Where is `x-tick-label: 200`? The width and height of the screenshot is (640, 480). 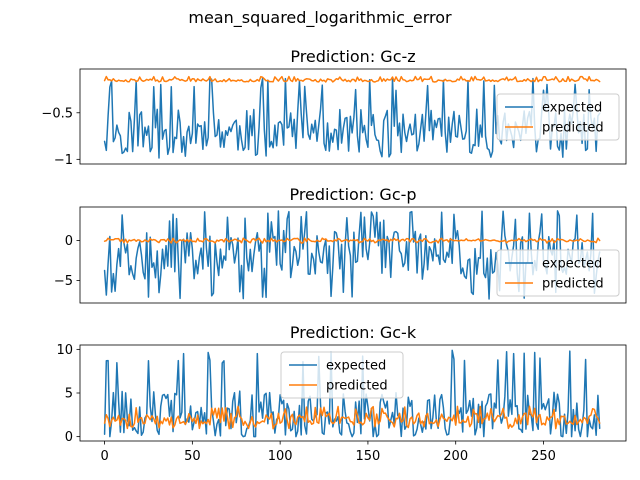
x-tick-label: 200 is located at coordinates (455, 456).